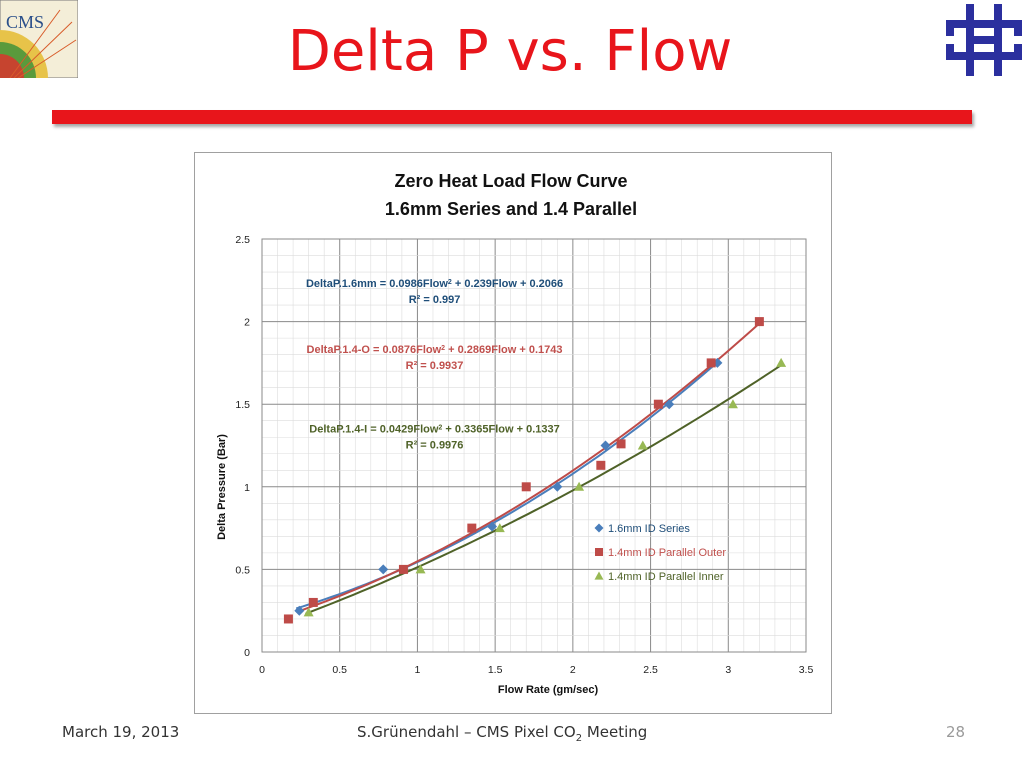  Describe the element at coordinates (25, 22) in the screenshot. I see `cms-logo-text: CMS` at that location.